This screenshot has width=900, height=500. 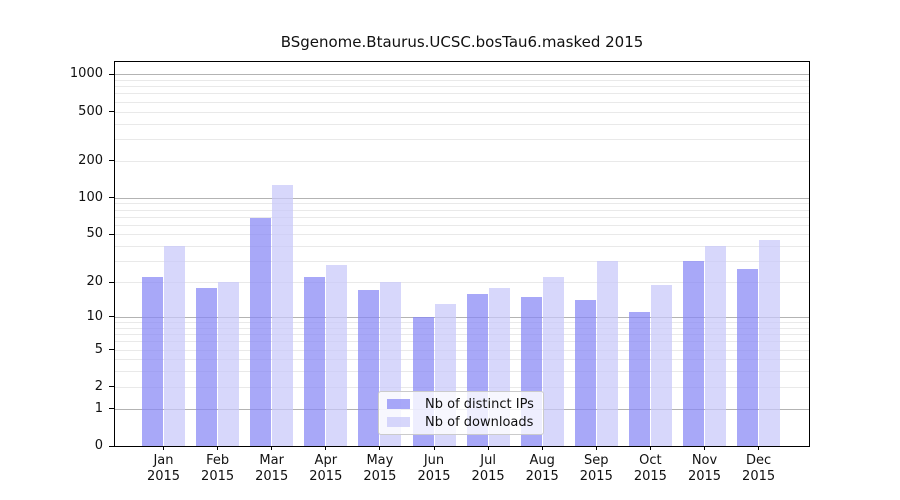 I want to click on y-tick-label: 10, so click(x=94, y=316).